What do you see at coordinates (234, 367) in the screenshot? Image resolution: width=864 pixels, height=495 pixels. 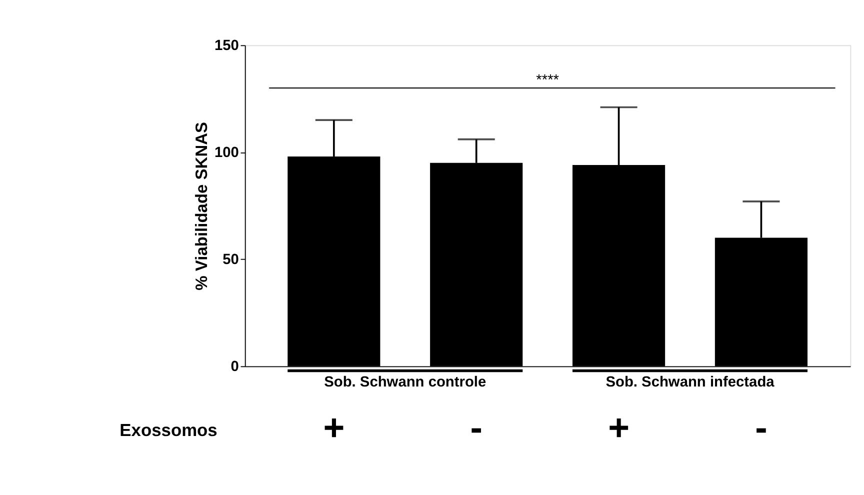 I see `y-tick-label: 0` at bounding box center [234, 367].